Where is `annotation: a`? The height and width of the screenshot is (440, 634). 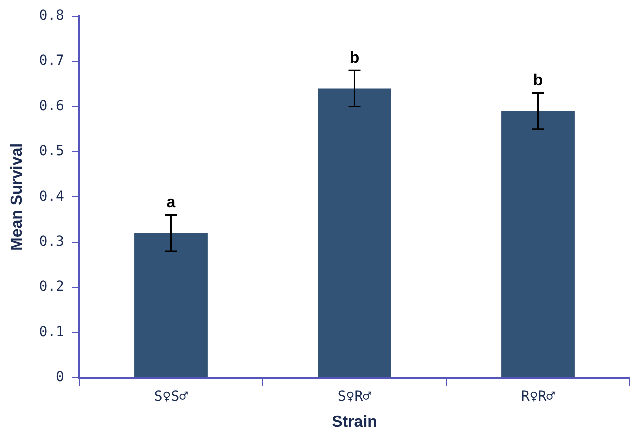 annotation: a is located at coordinates (171, 203).